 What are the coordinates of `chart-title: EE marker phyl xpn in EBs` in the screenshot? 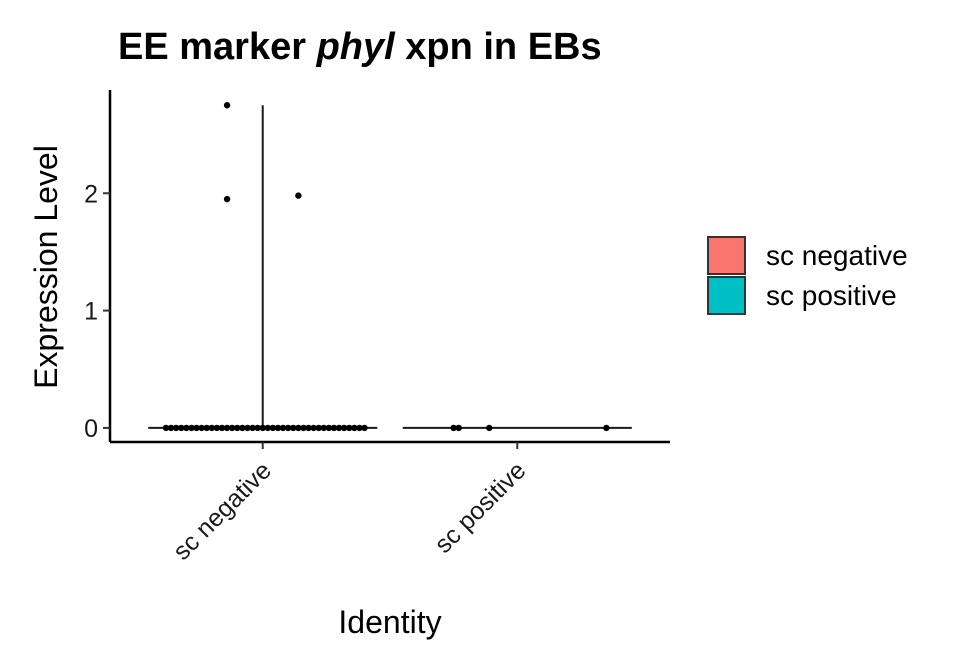 It's located at (360, 47).